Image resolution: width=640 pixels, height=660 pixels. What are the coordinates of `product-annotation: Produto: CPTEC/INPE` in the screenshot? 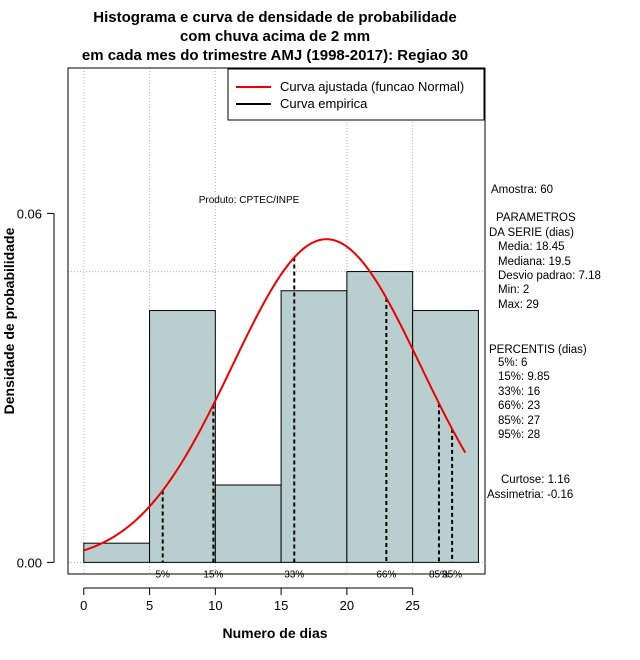 It's located at (249, 200).